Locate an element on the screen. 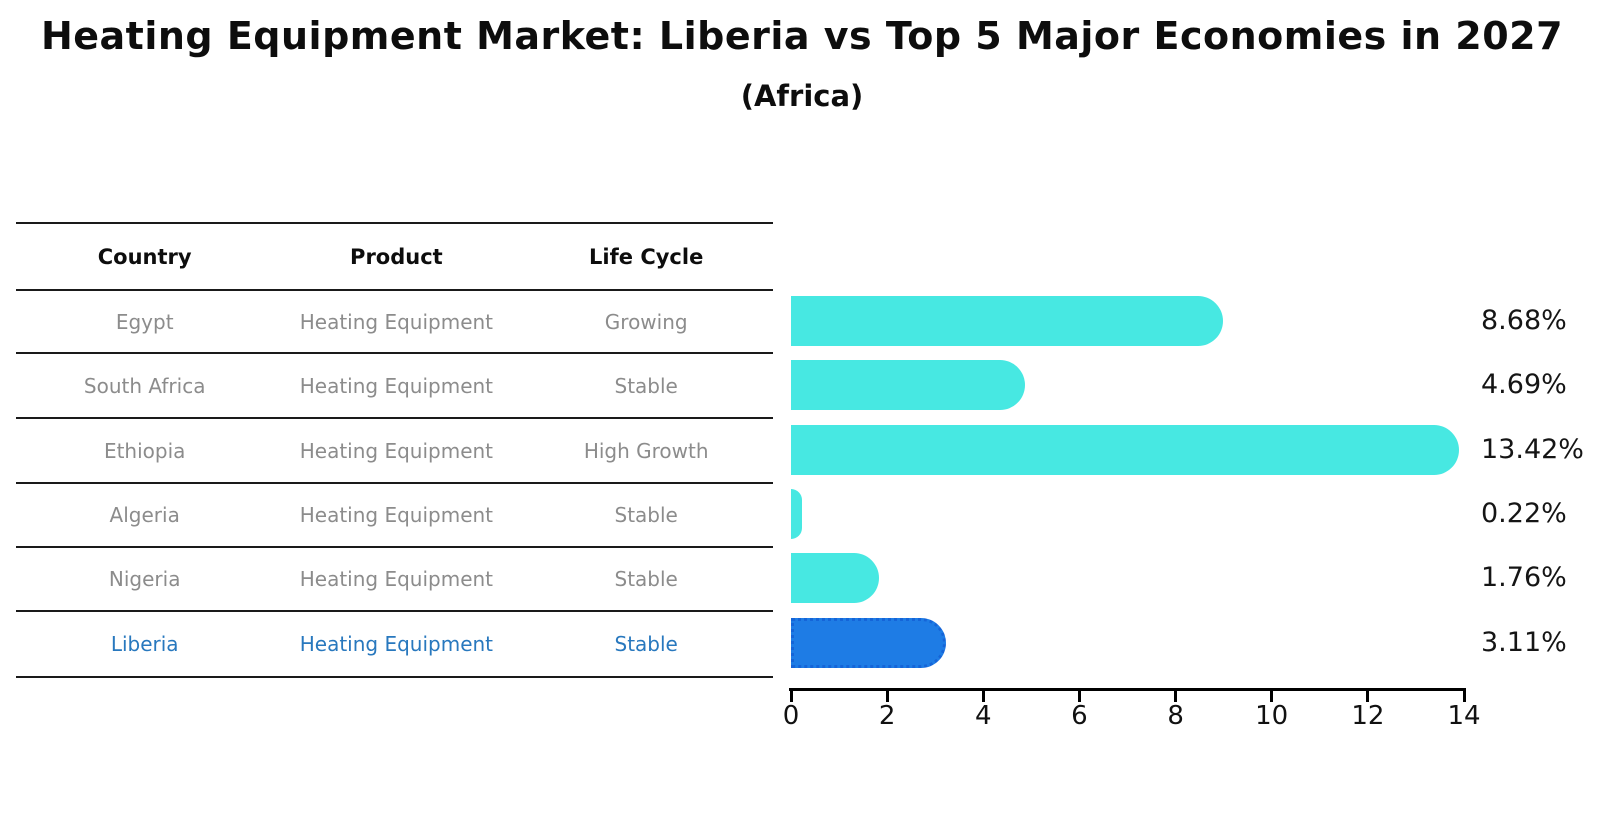  table-row: Liberia Heating Equipment Stable is located at coordinates (394, 645).